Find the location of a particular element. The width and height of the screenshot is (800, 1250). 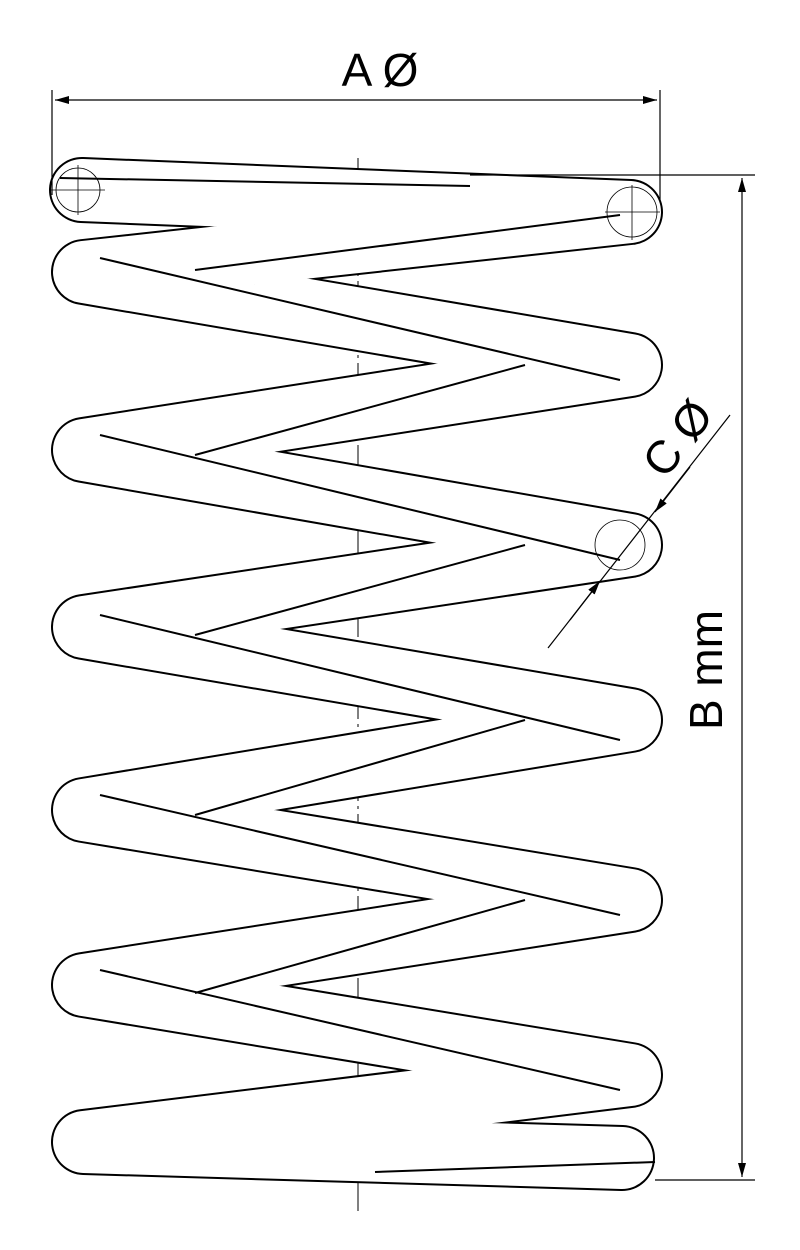

label-b: B mm is located at coordinates (706, 670).